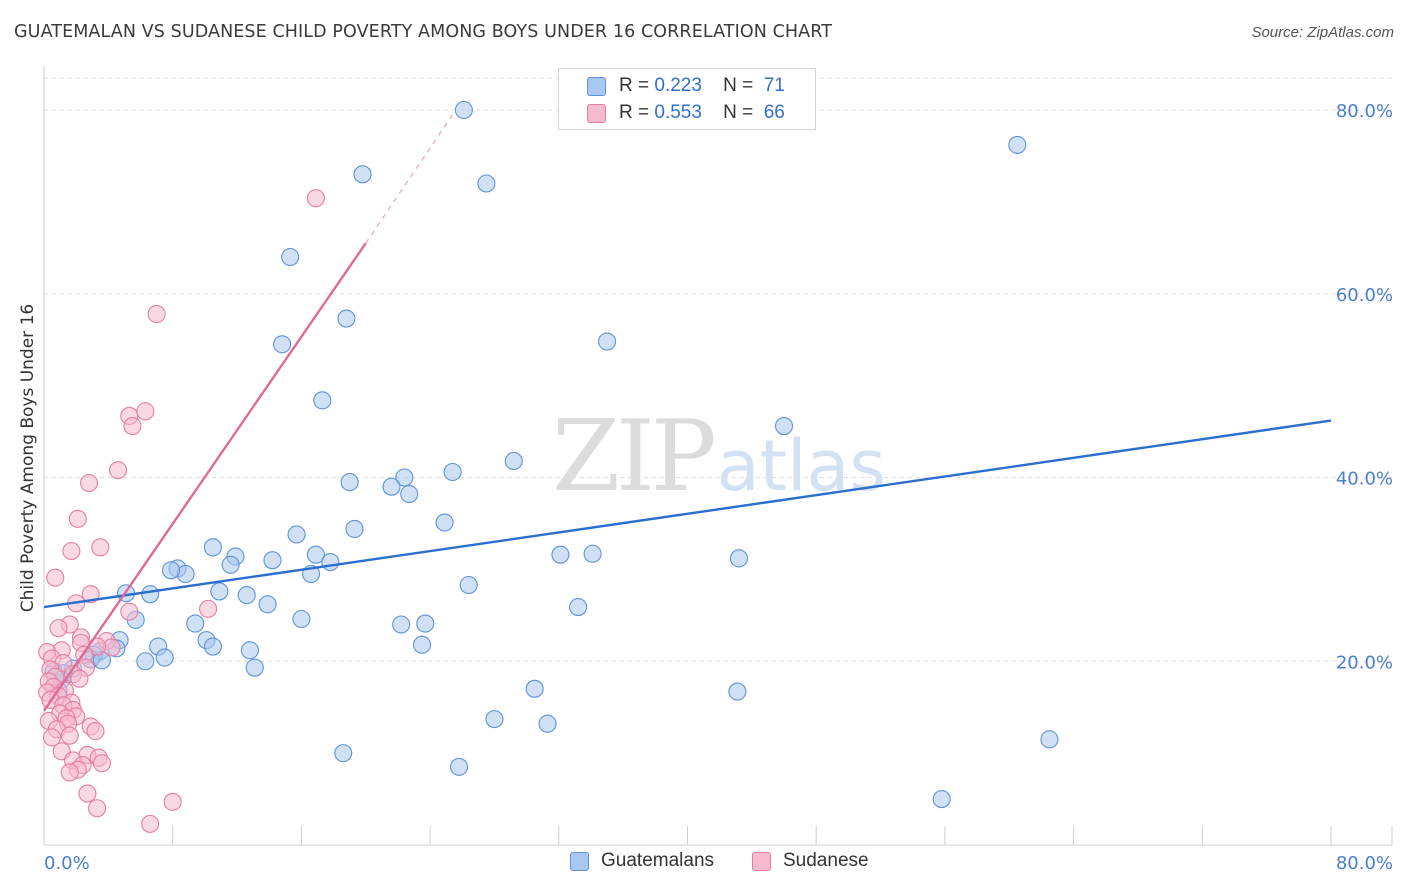 The height and width of the screenshot is (892, 1406). I want to click on series-label-sudanese: Sudanese, so click(826, 860).